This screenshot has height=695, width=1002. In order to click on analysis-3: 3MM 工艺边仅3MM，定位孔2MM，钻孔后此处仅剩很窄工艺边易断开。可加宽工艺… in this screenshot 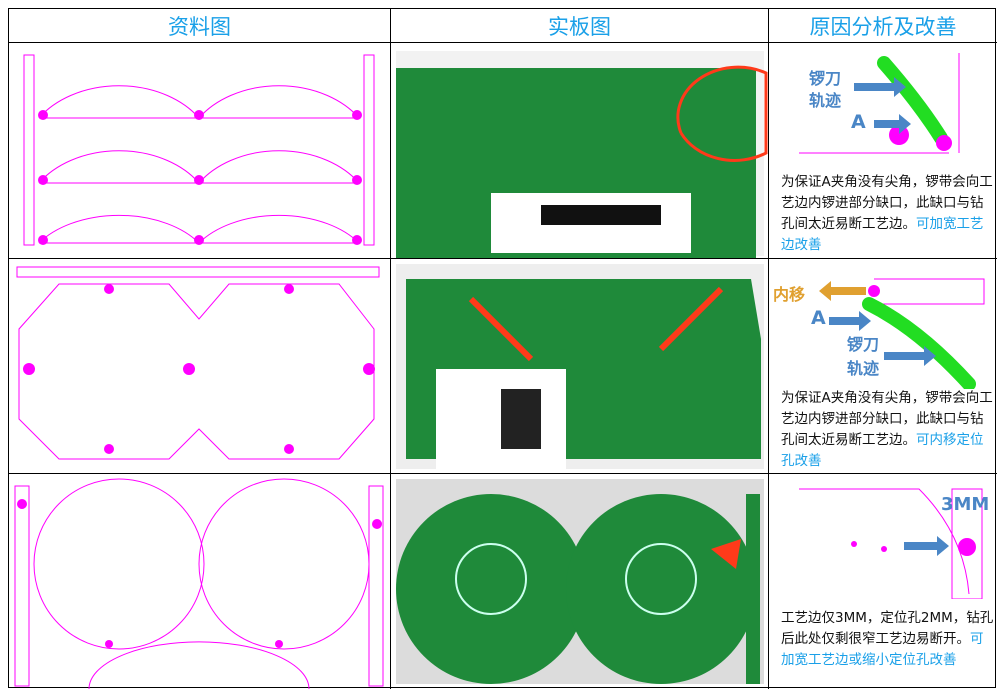, I will do `click(883, 581)`.